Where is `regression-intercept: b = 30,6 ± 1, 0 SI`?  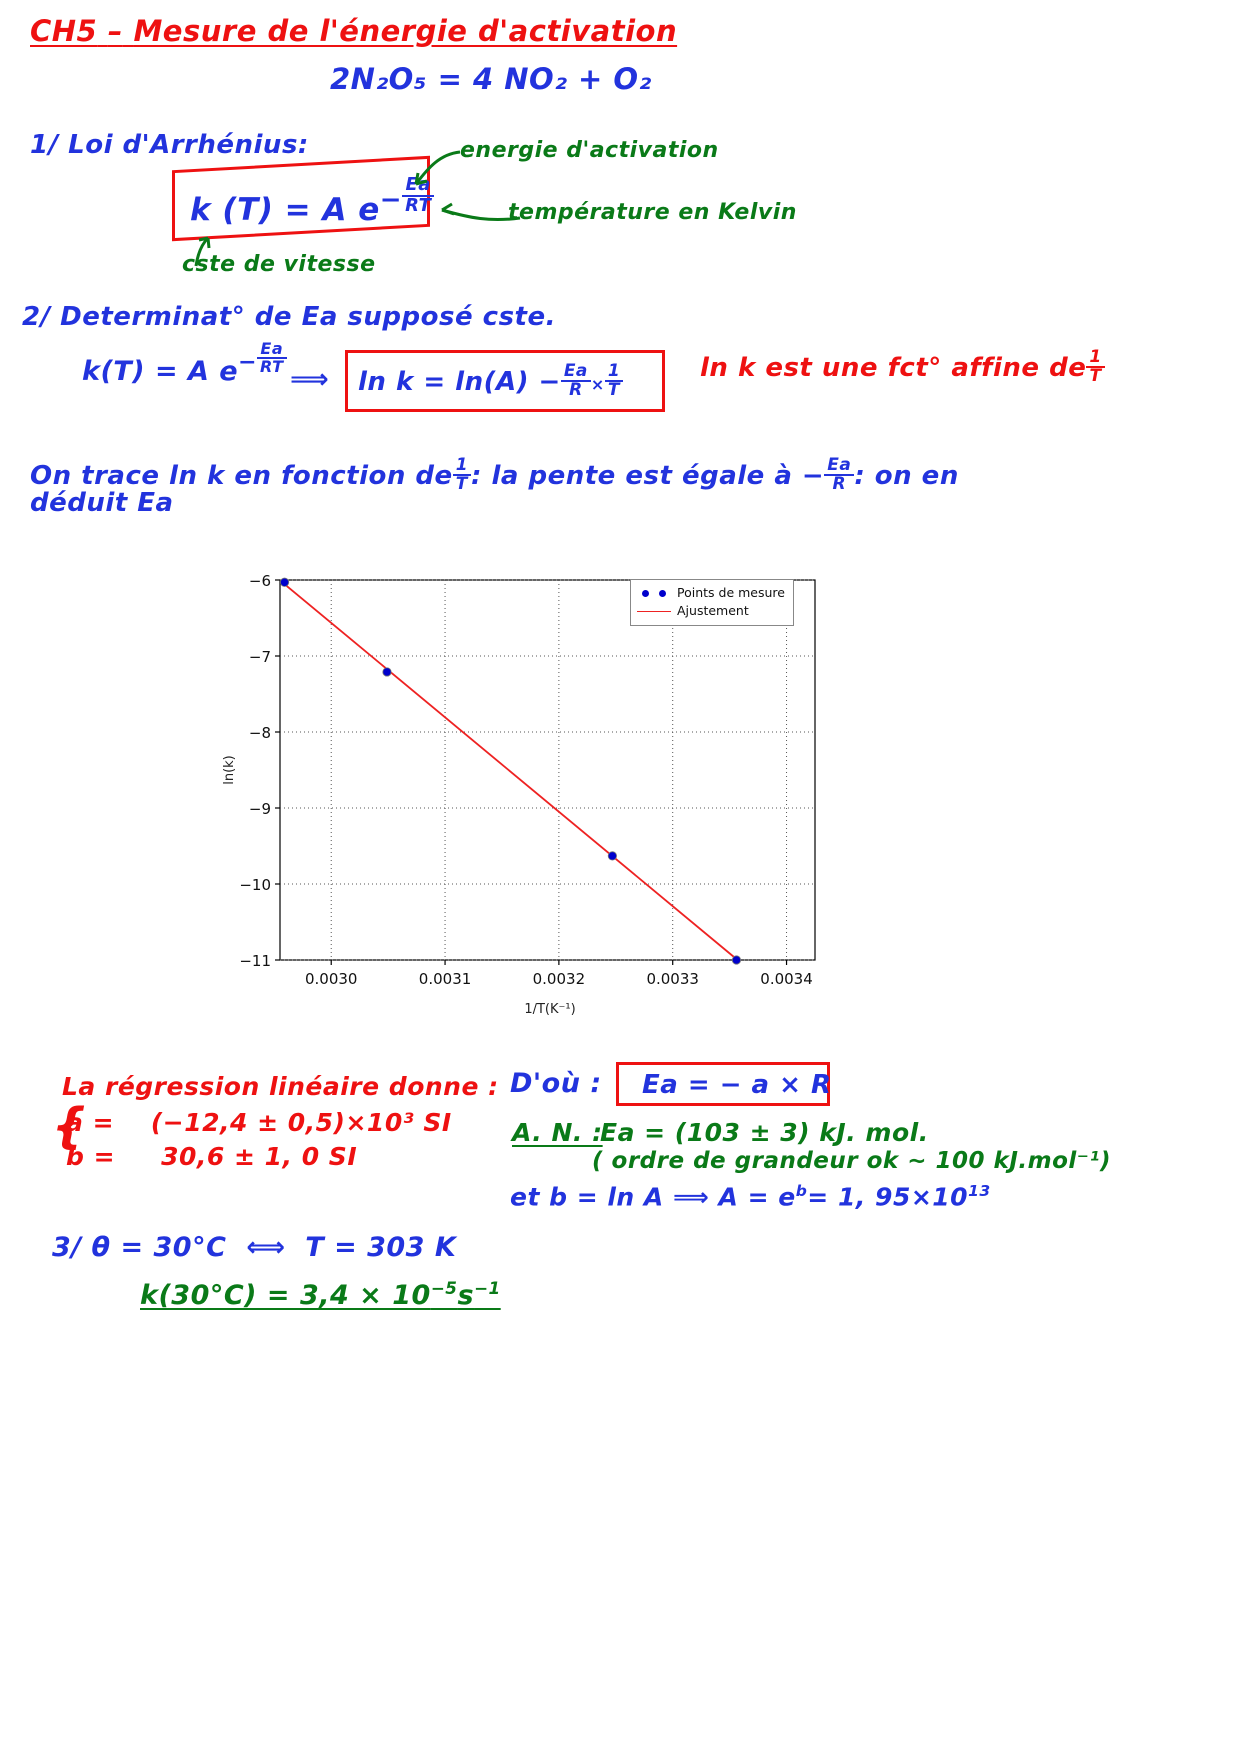 regression-intercept: b = 30,6 ± 1, 0 SI is located at coordinates (211, 1156).